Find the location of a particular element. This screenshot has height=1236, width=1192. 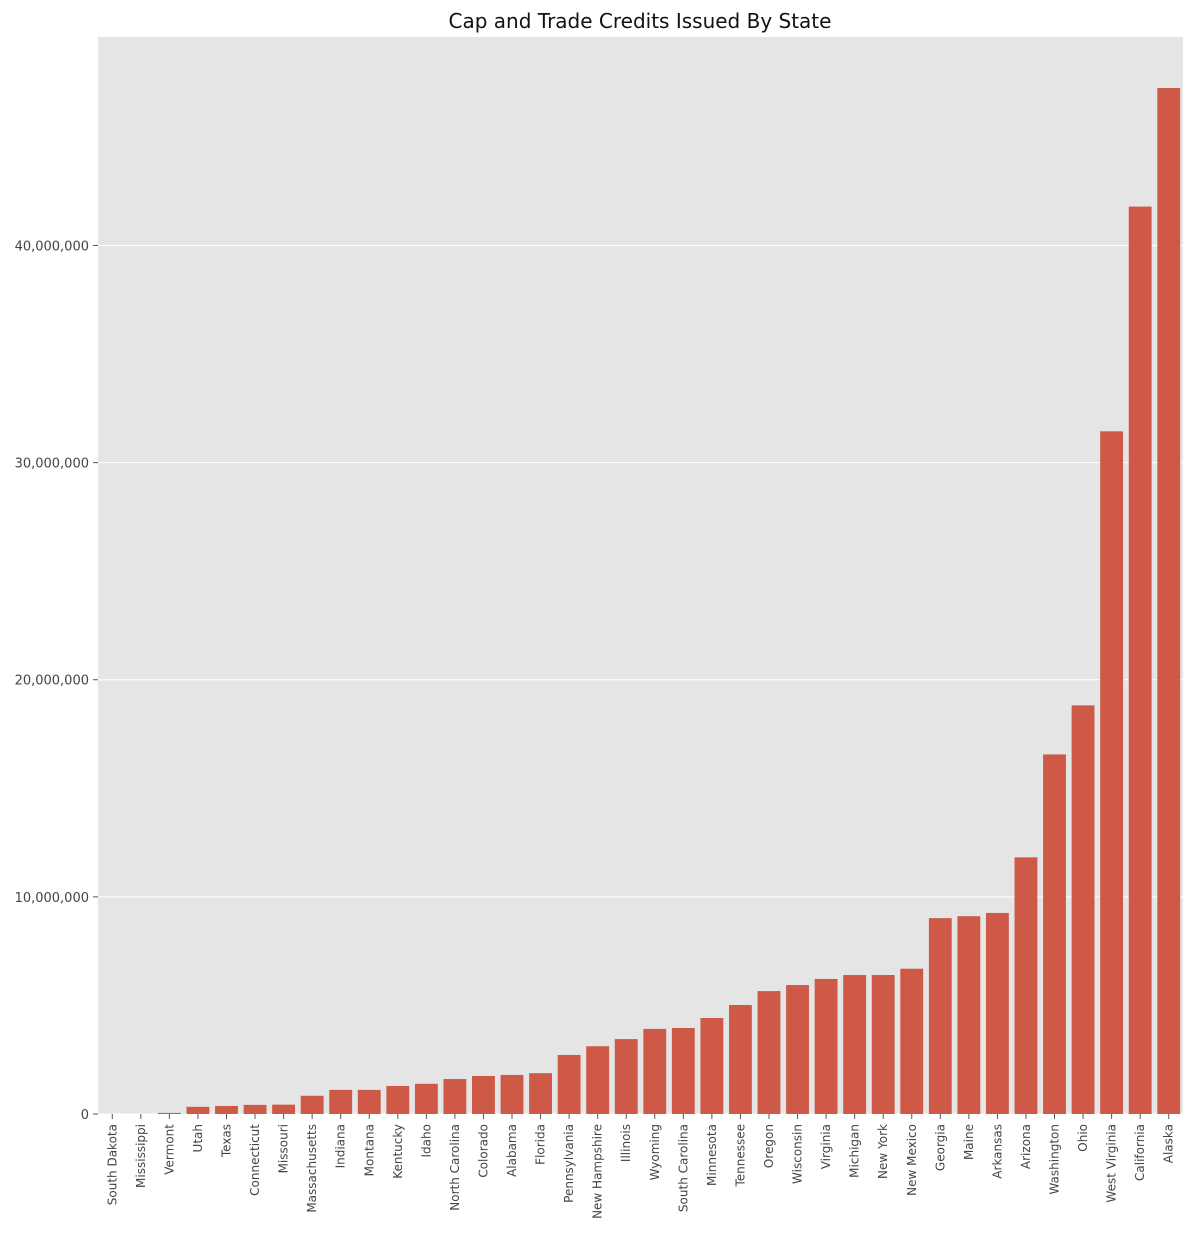

x-tick-label: New York is located at coordinates (883, 1151).